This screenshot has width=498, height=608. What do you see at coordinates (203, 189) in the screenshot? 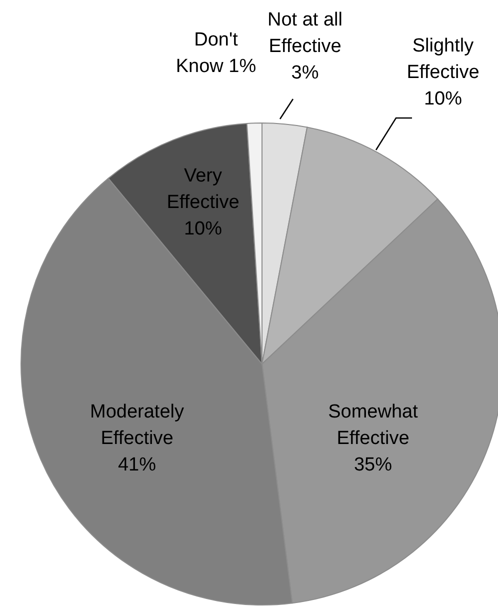
I see `slice-label: Very Effective` at bounding box center [203, 189].